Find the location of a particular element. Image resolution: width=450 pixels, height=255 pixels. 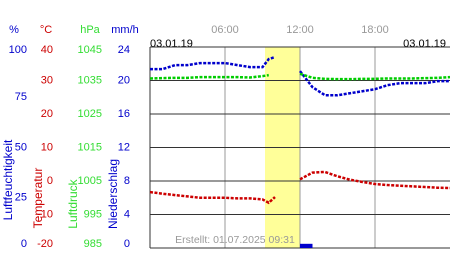

y-tick-label: 1005 is located at coordinates (90, 181).